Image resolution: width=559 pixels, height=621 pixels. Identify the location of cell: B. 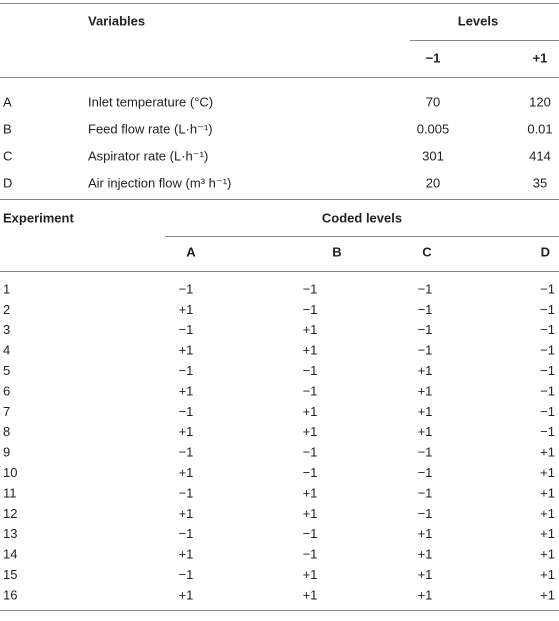
(7, 128).